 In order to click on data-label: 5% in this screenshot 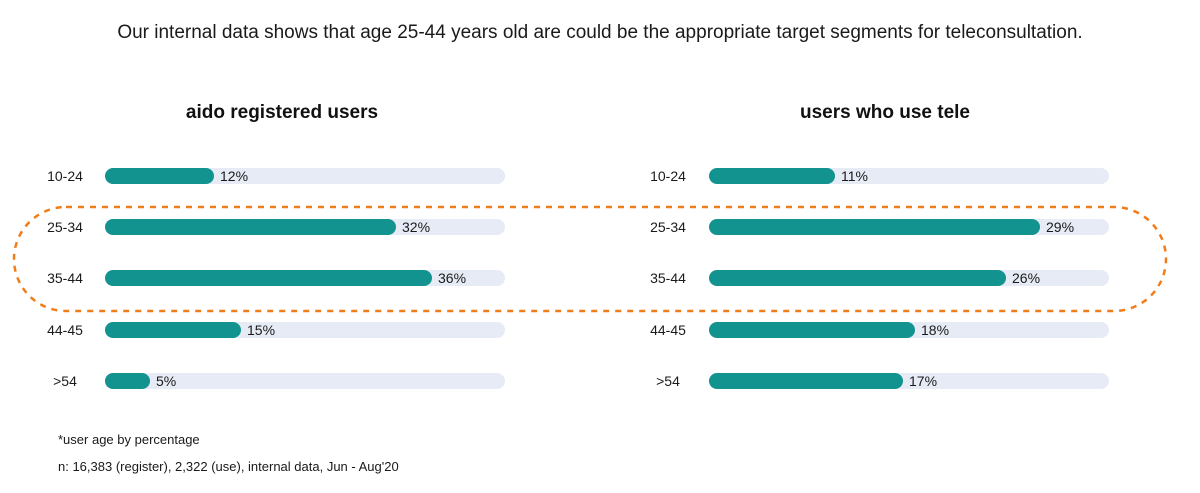, I will do `click(166, 381)`.